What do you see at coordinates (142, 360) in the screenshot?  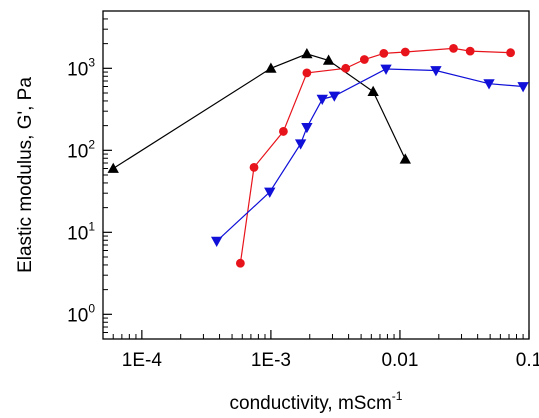 I see `x-tick-label: 1E-4` at bounding box center [142, 360].